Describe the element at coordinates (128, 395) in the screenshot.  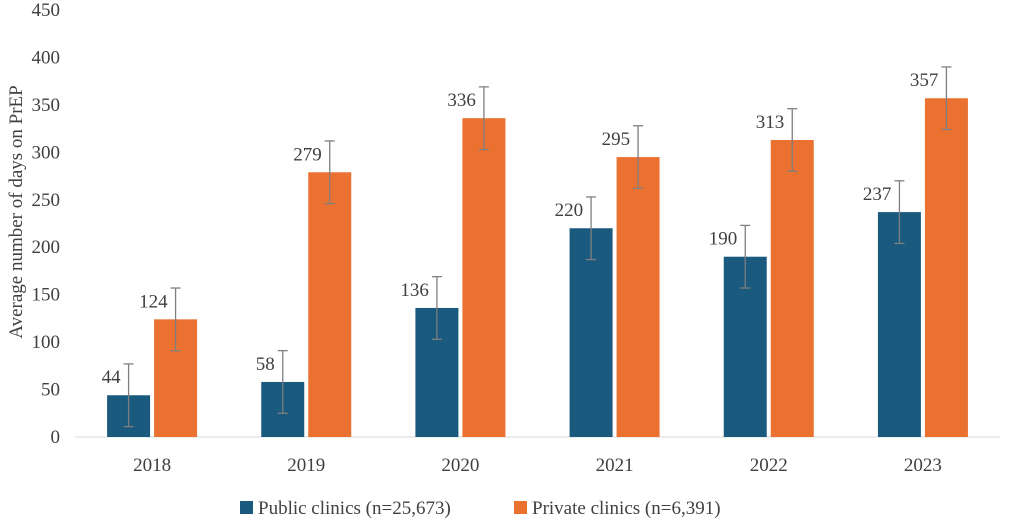
I see `error-bar-public-2018` at that location.